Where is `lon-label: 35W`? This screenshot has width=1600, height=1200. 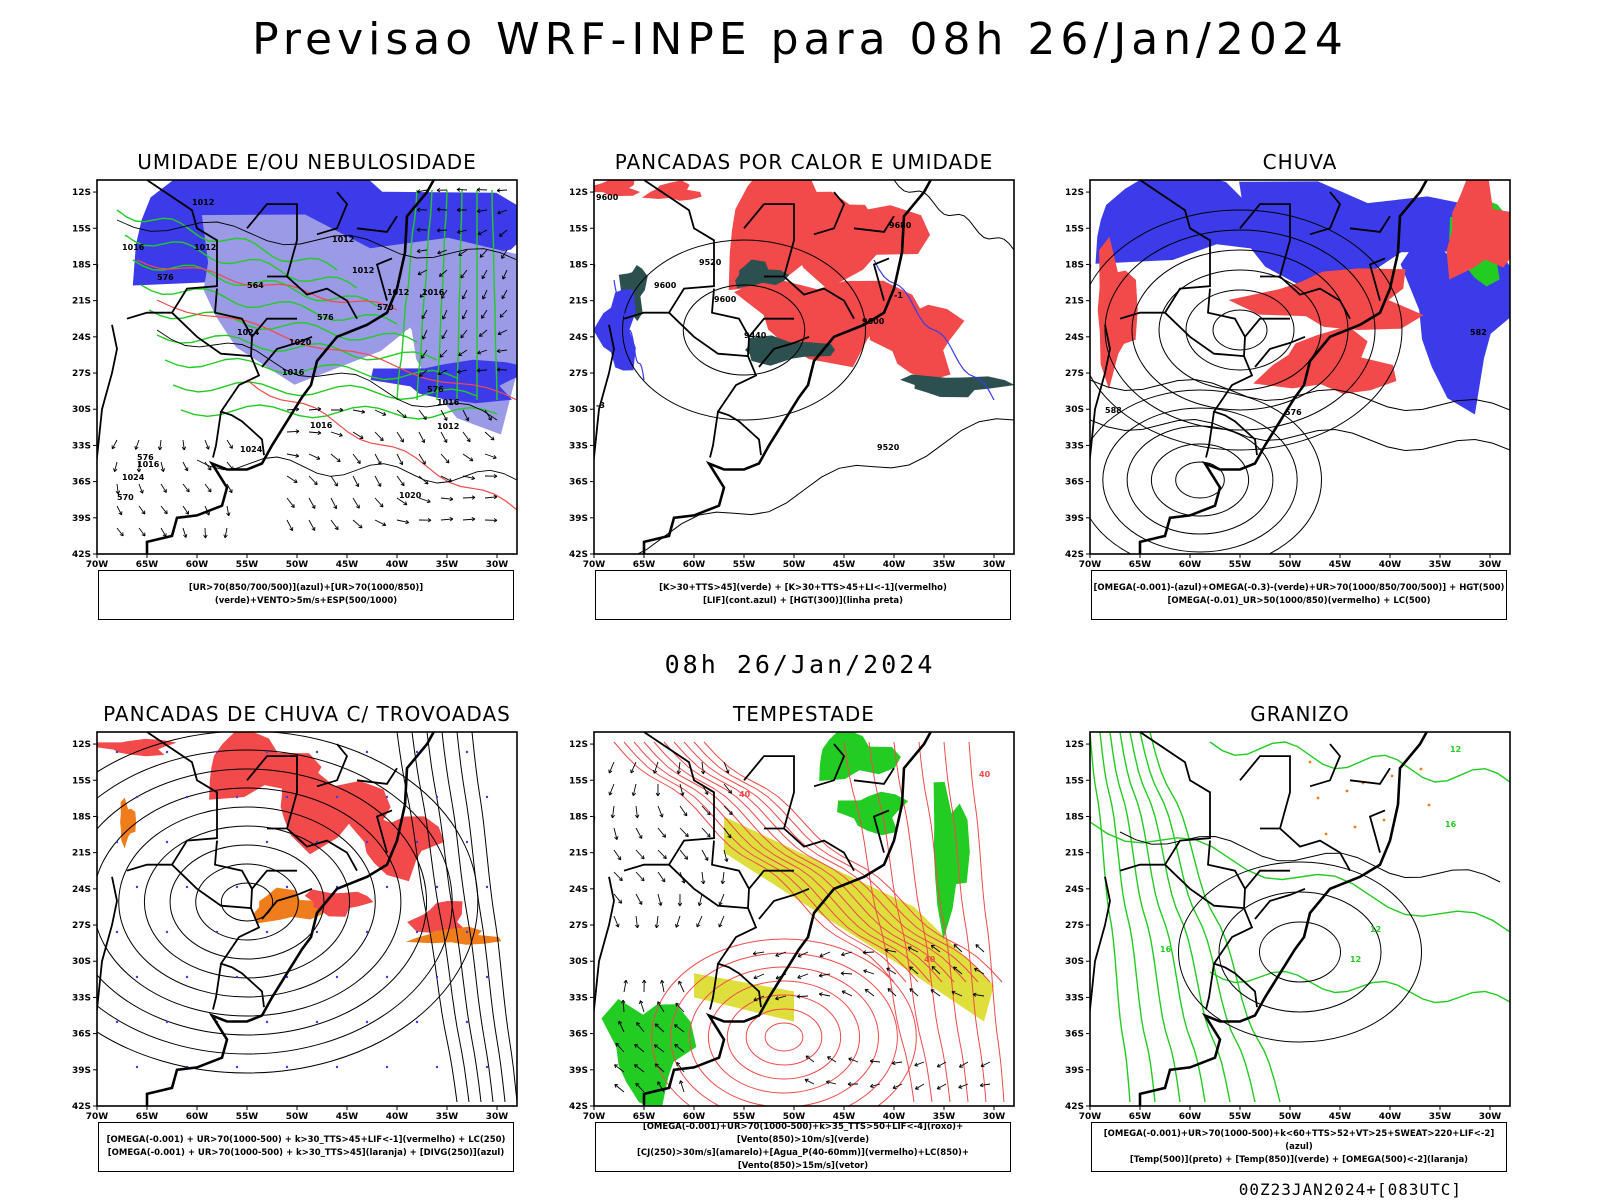 lon-label: 35W is located at coordinates (1440, 565).